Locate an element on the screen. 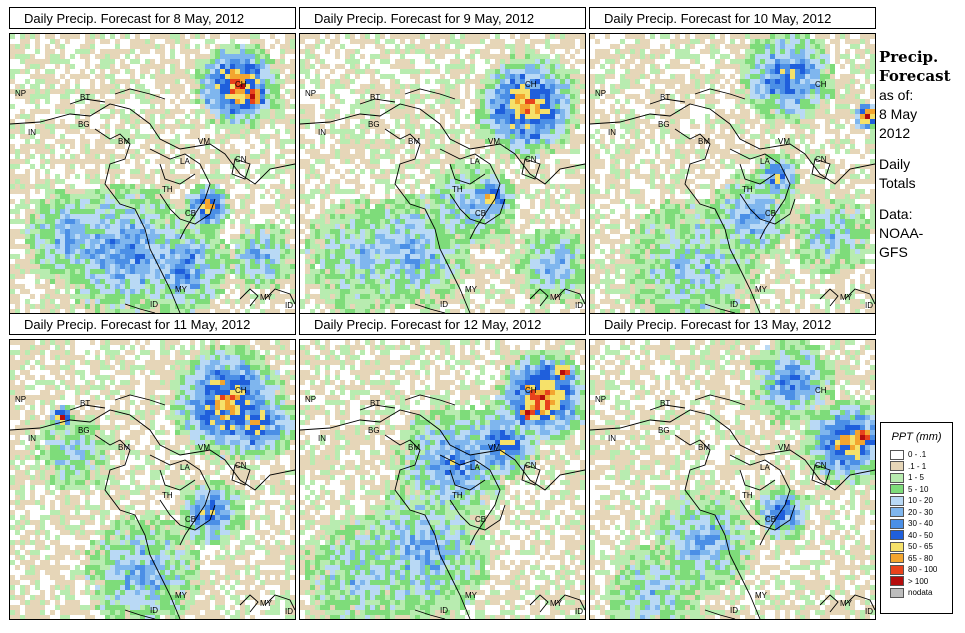 The width and height of the screenshot is (965, 633). country-border is located at coordinates (137, 220).